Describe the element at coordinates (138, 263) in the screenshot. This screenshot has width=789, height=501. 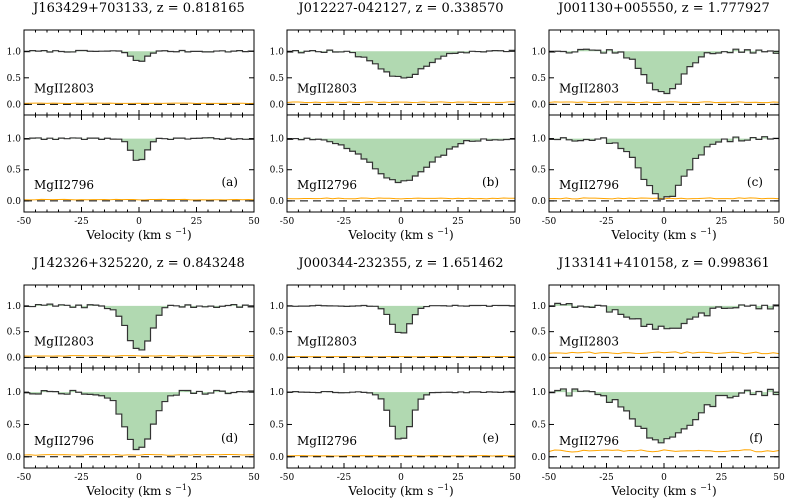
I see `chart-title: J142326+325220, z = 0.843248` at that location.